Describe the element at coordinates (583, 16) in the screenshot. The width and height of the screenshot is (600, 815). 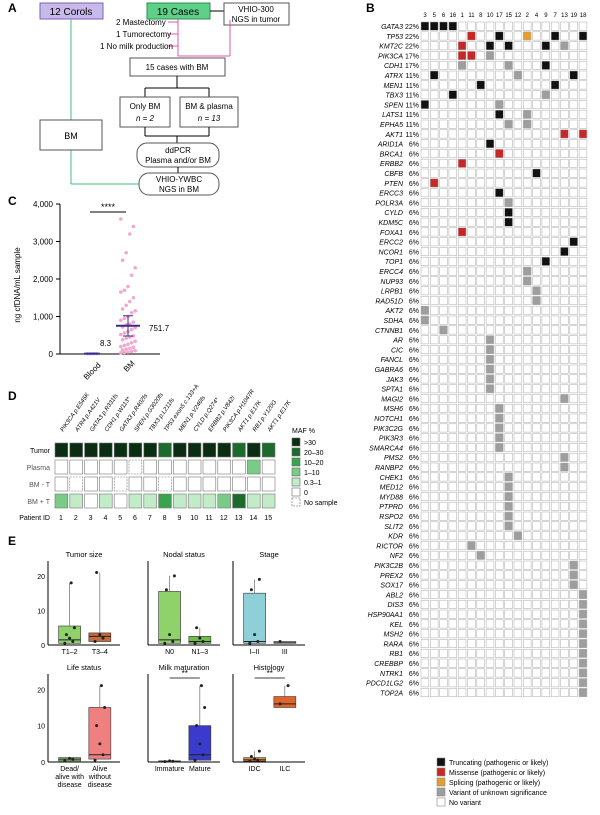
I see `b-patient-id: 18` at that location.